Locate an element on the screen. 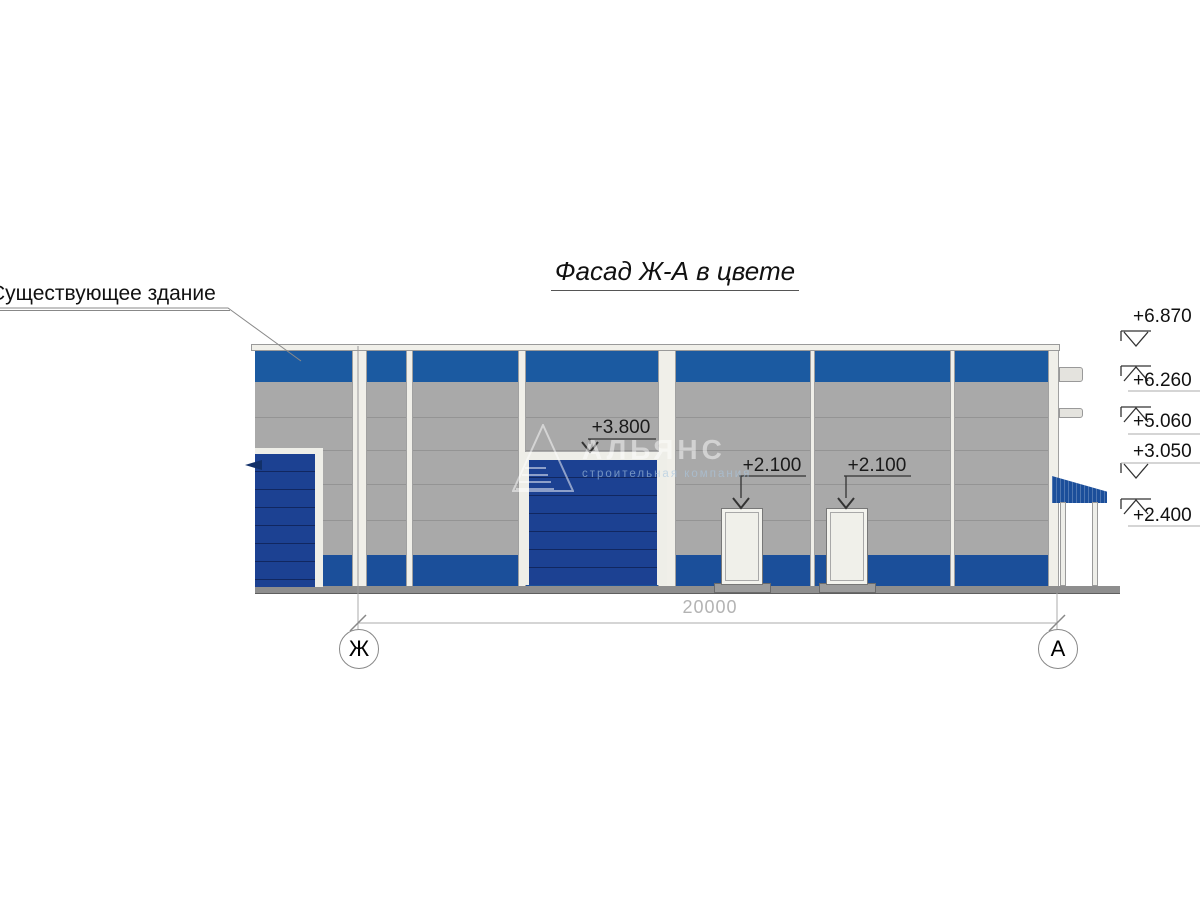  corner-pilaster is located at coordinates (1053, 468).